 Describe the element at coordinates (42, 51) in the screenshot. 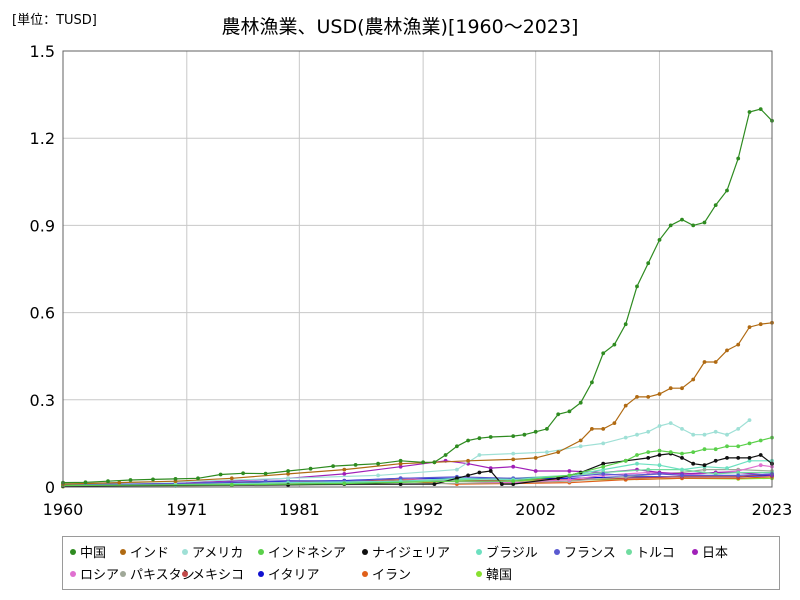

I see `y-tick-label: 1.5` at that location.